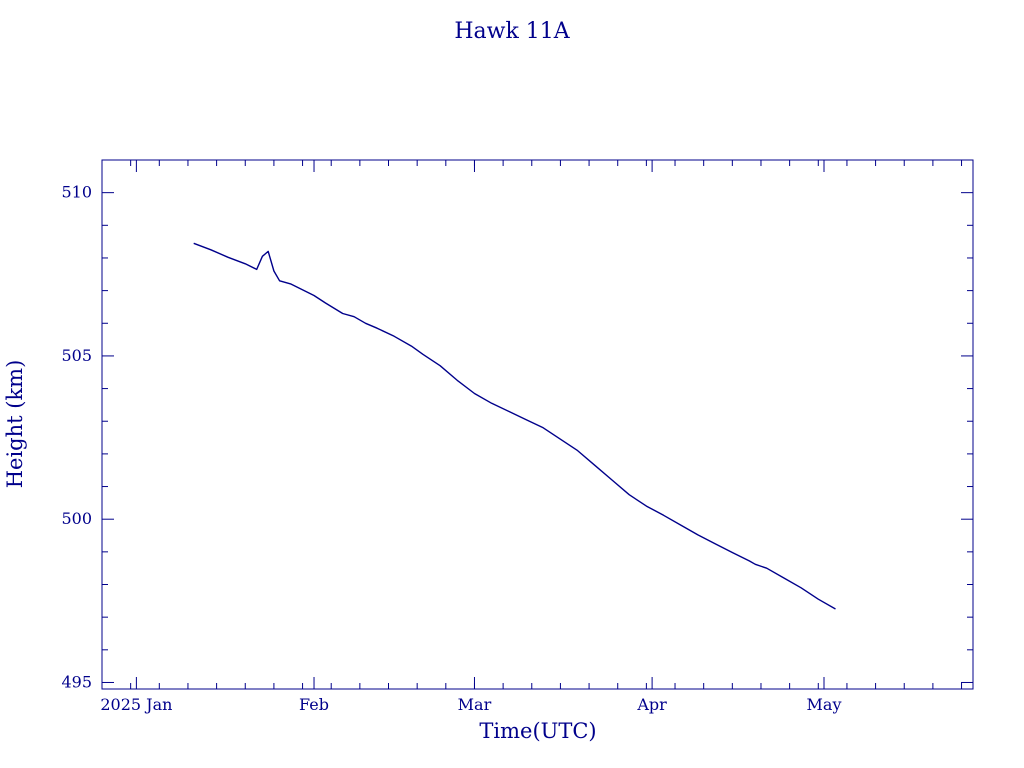 The image size is (1024, 768). I want to click on y-tick-label: 495, so click(76, 681).